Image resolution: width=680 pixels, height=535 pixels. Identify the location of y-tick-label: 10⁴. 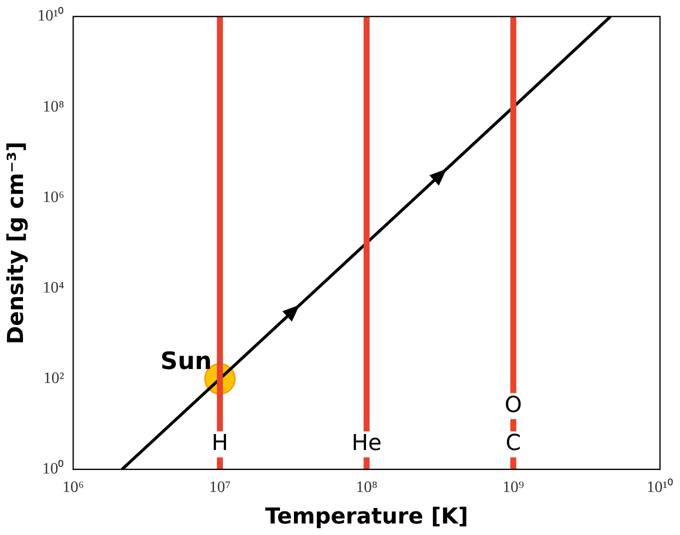
(53, 287).